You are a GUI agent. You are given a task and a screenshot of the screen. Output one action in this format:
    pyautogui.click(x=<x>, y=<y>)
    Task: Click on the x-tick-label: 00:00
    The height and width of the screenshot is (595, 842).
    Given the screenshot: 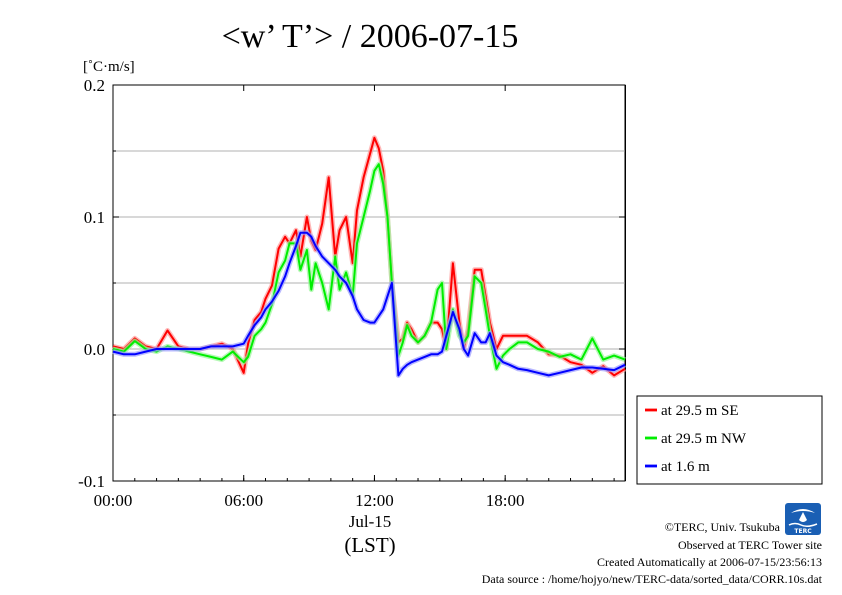 What is the action you would take?
    pyautogui.click(x=113, y=500)
    